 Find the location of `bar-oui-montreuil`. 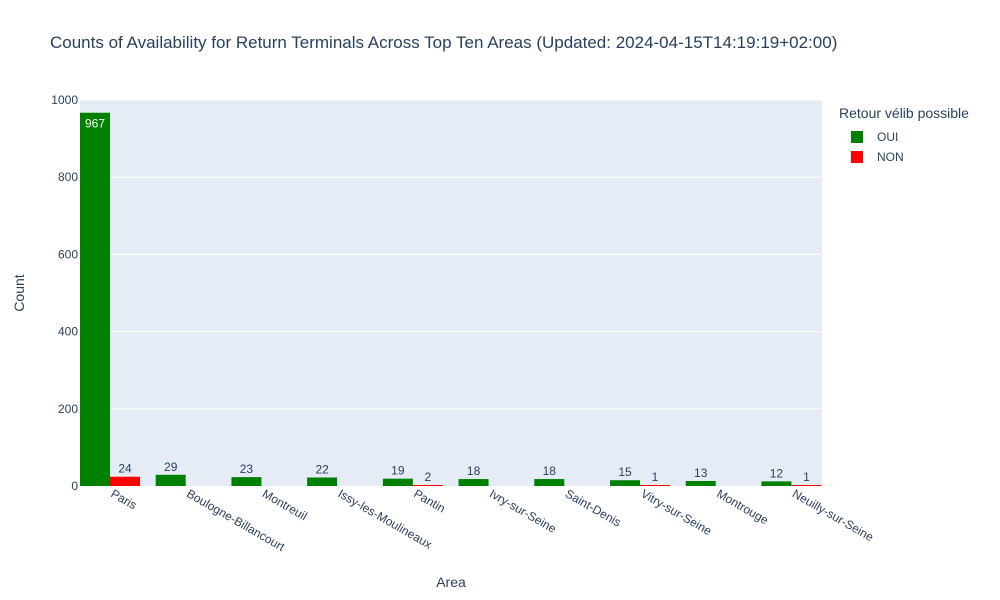

bar-oui-montreuil is located at coordinates (246, 481).